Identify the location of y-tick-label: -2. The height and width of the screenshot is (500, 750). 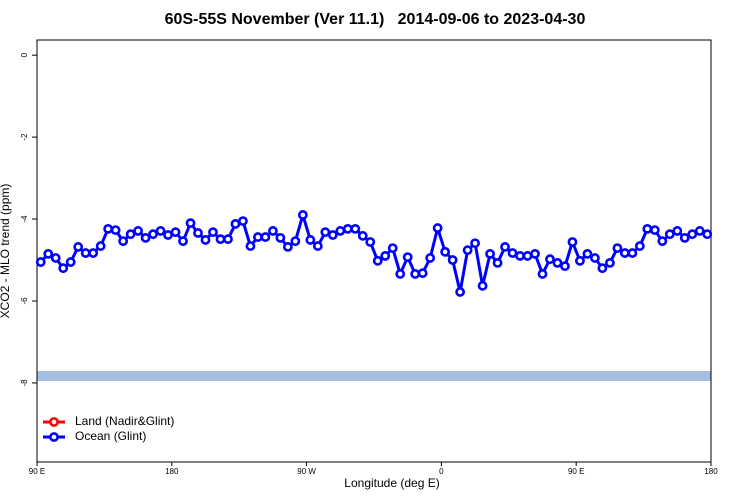
(24, 137).